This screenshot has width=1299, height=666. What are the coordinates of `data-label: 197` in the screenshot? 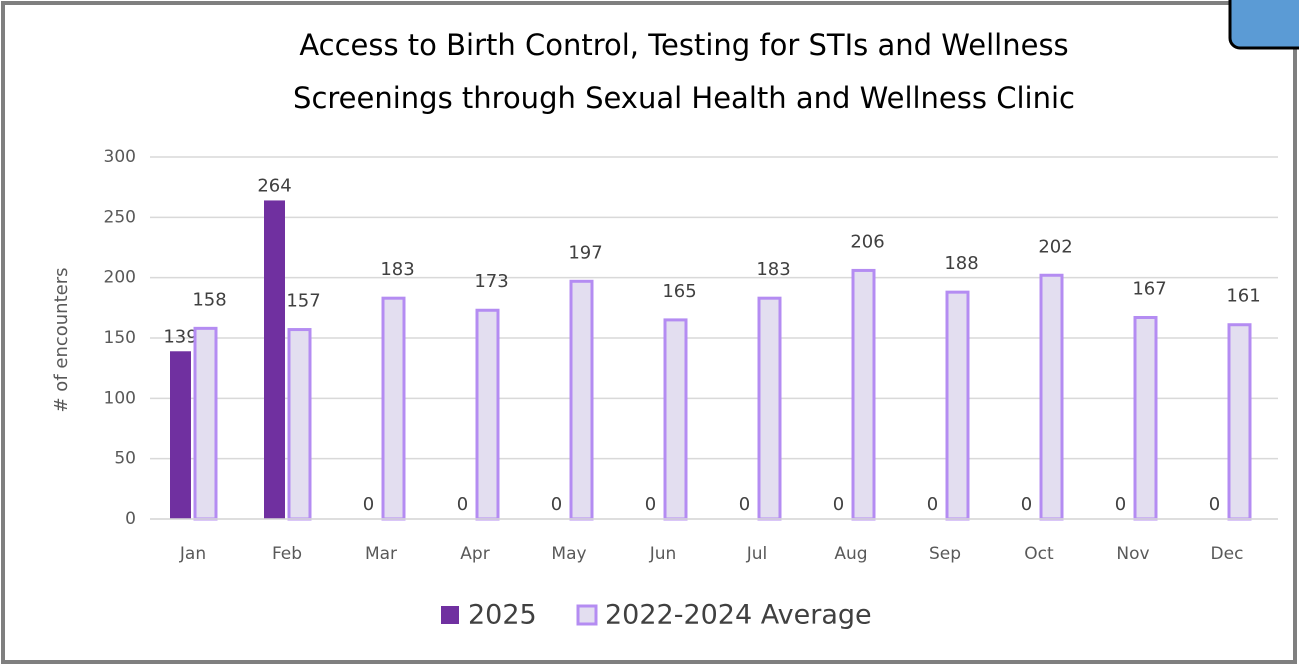 It's located at (585, 252).